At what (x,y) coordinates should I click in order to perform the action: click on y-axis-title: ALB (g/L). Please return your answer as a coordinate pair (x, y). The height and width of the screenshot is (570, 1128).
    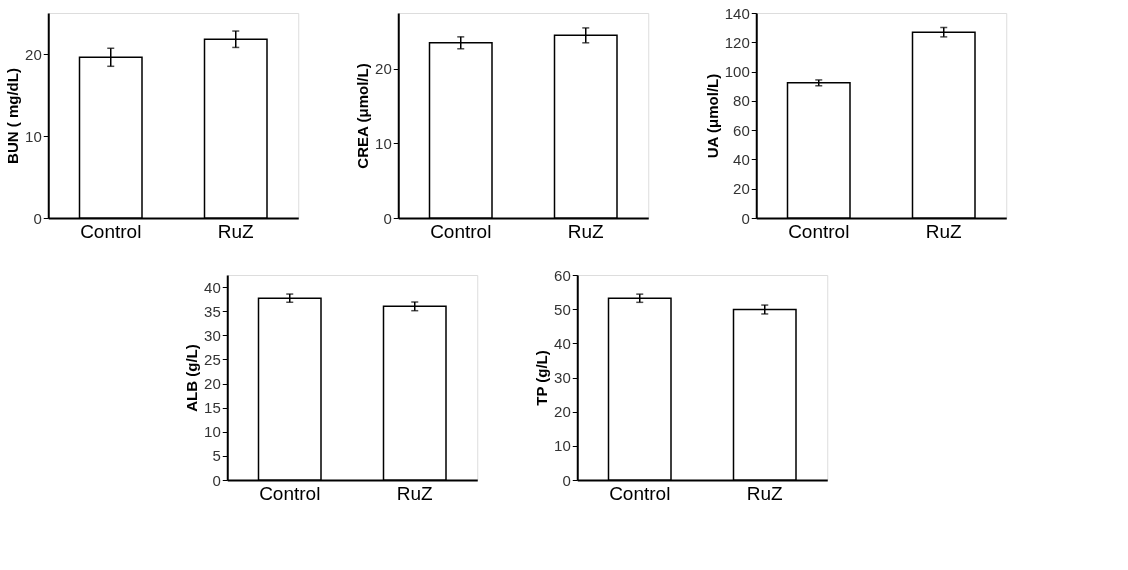
    Looking at the image, I should click on (192, 378).